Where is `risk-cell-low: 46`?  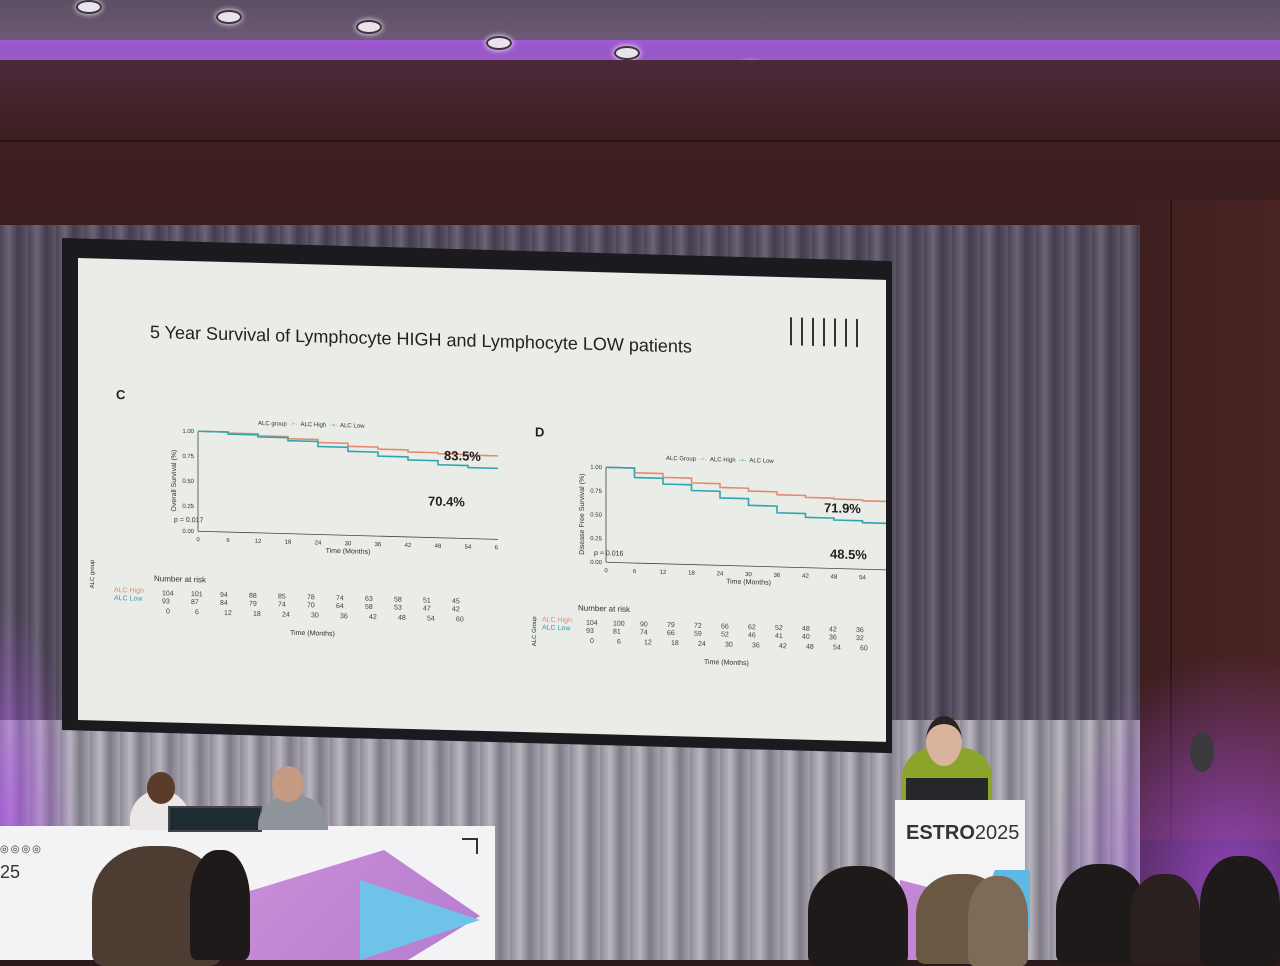
risk-cell-low: 46 is located at coordinates (752, 636).